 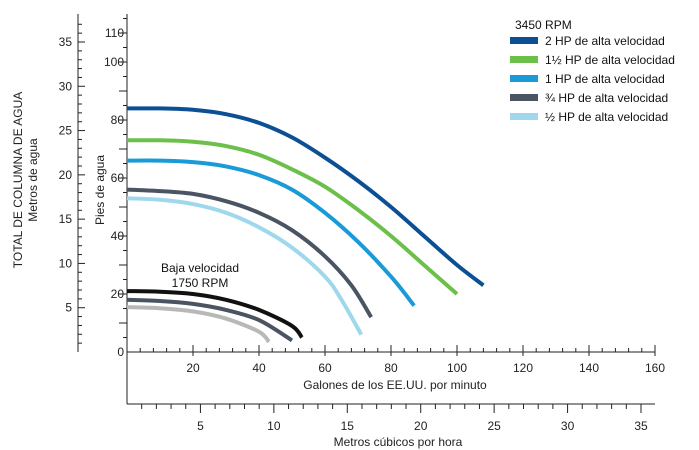 I want to click on y-feet-title: Pies de agua, so click(x=100, y=190).